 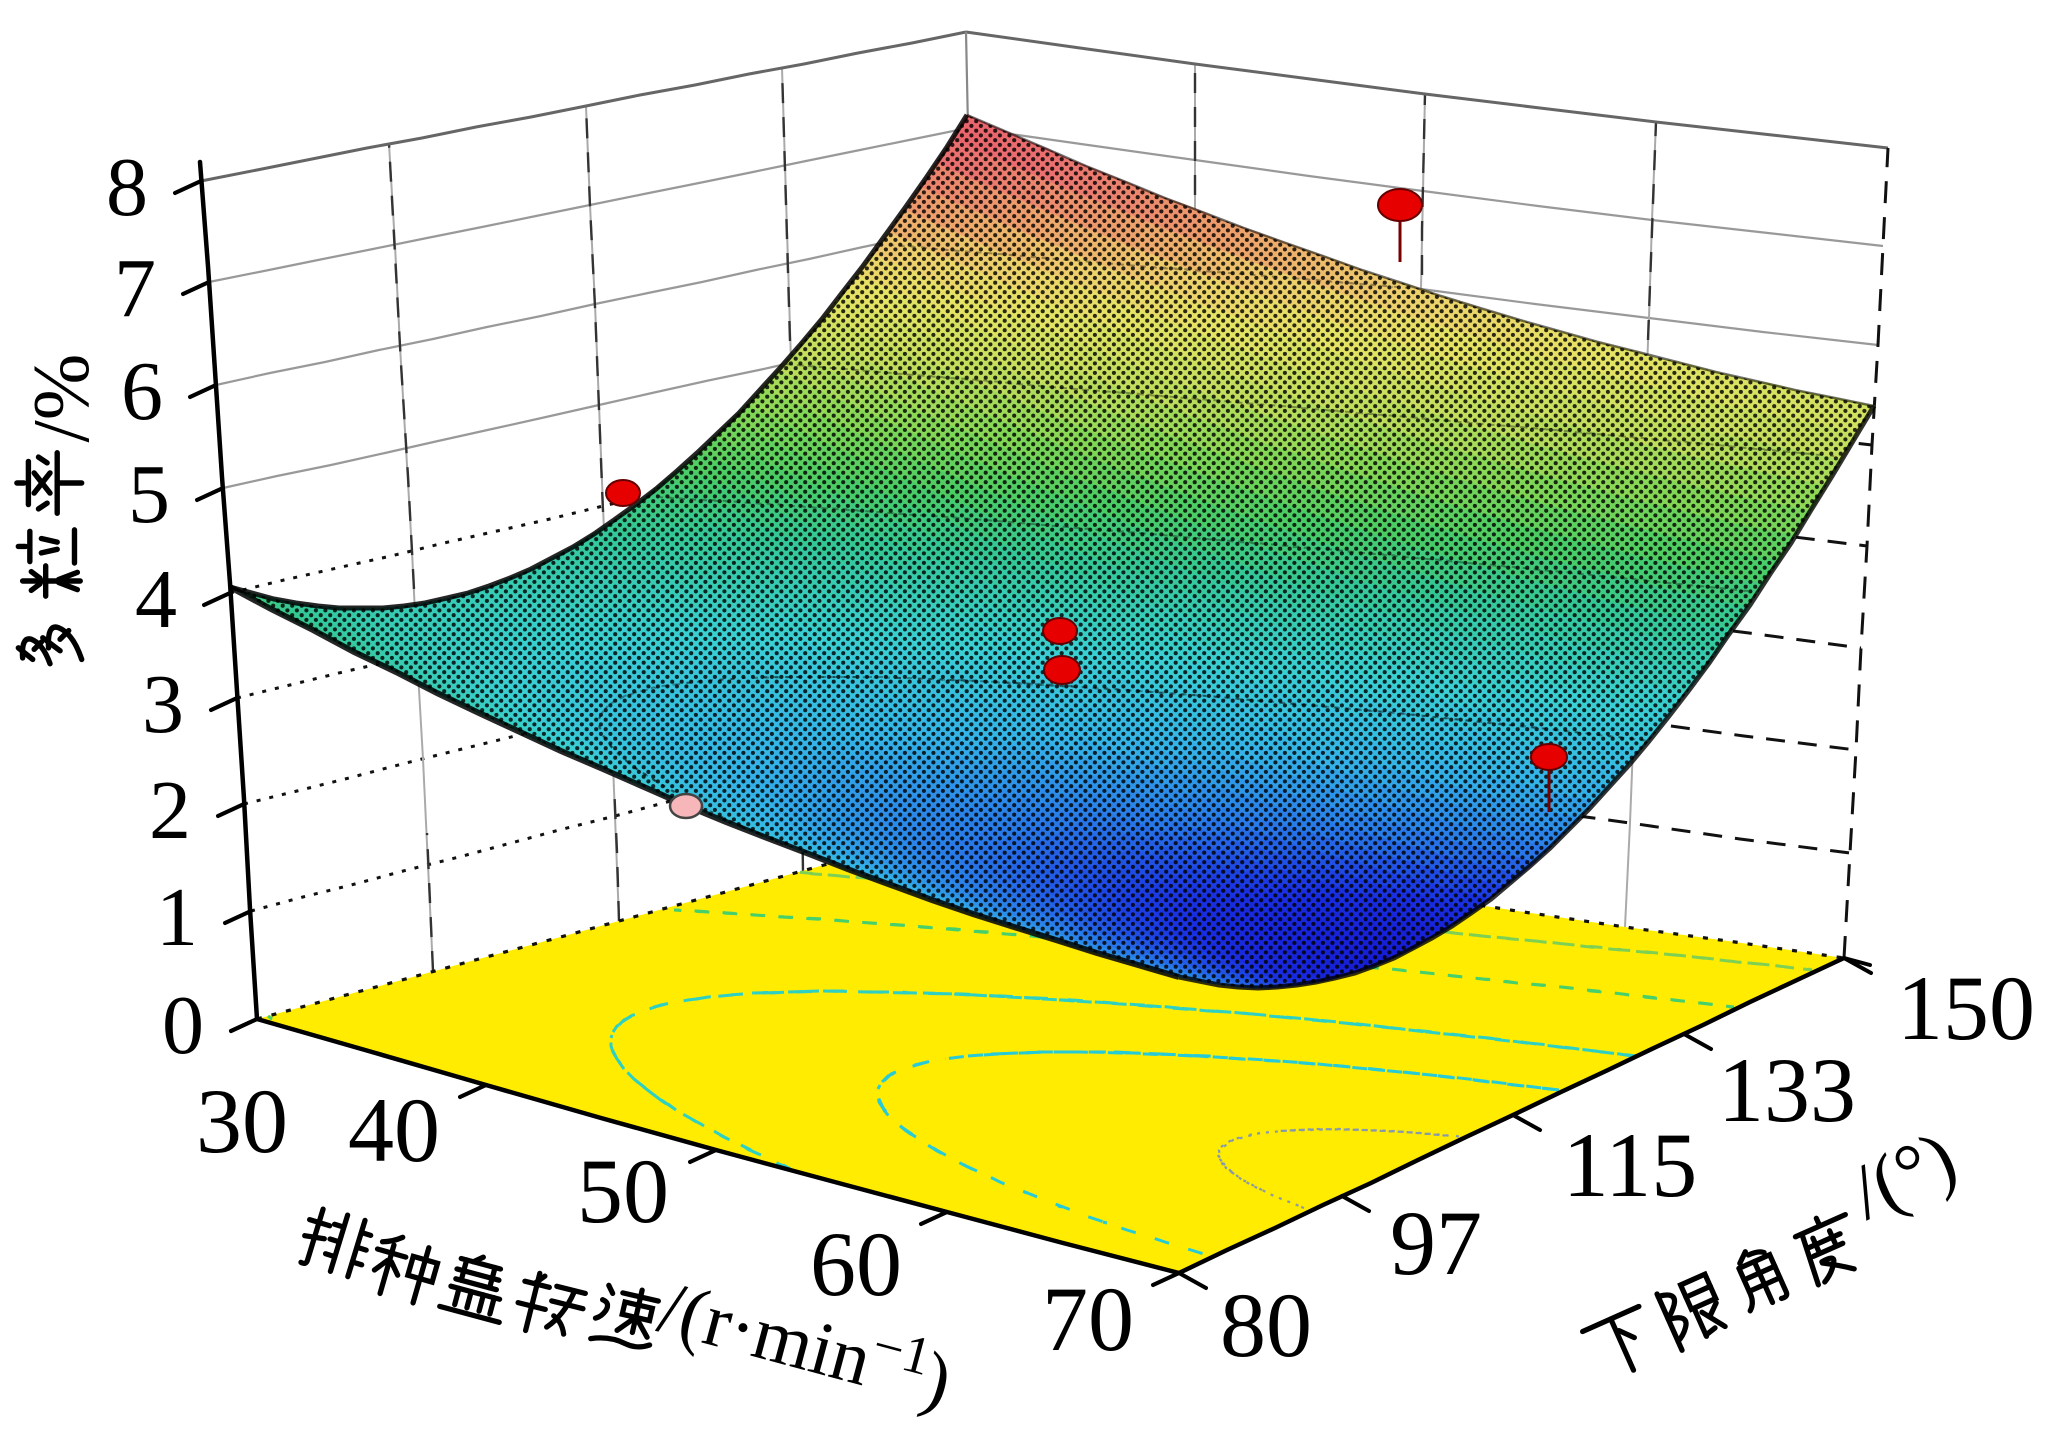 What do you see at coordinates (142, 391) in the screenshot?
I see `svg-text: 6` at bounding box center [142, 391].